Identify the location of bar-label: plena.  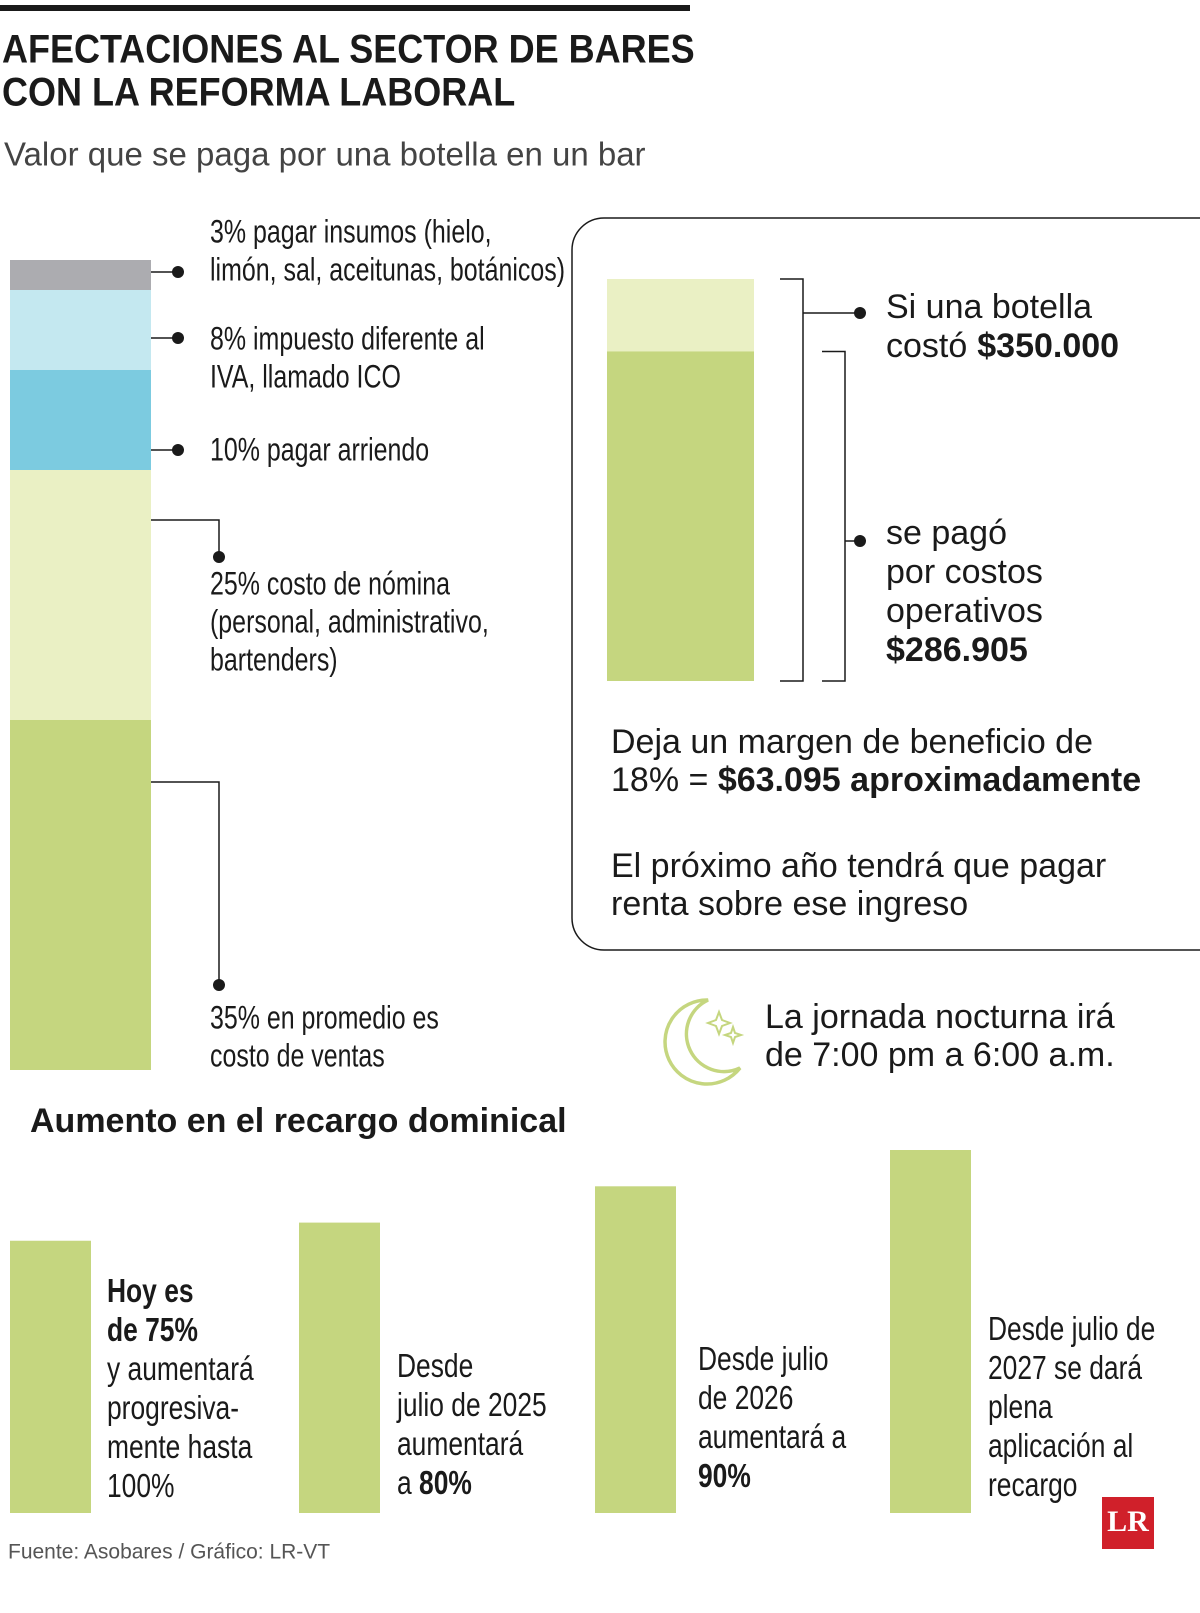
(1020, 1407).